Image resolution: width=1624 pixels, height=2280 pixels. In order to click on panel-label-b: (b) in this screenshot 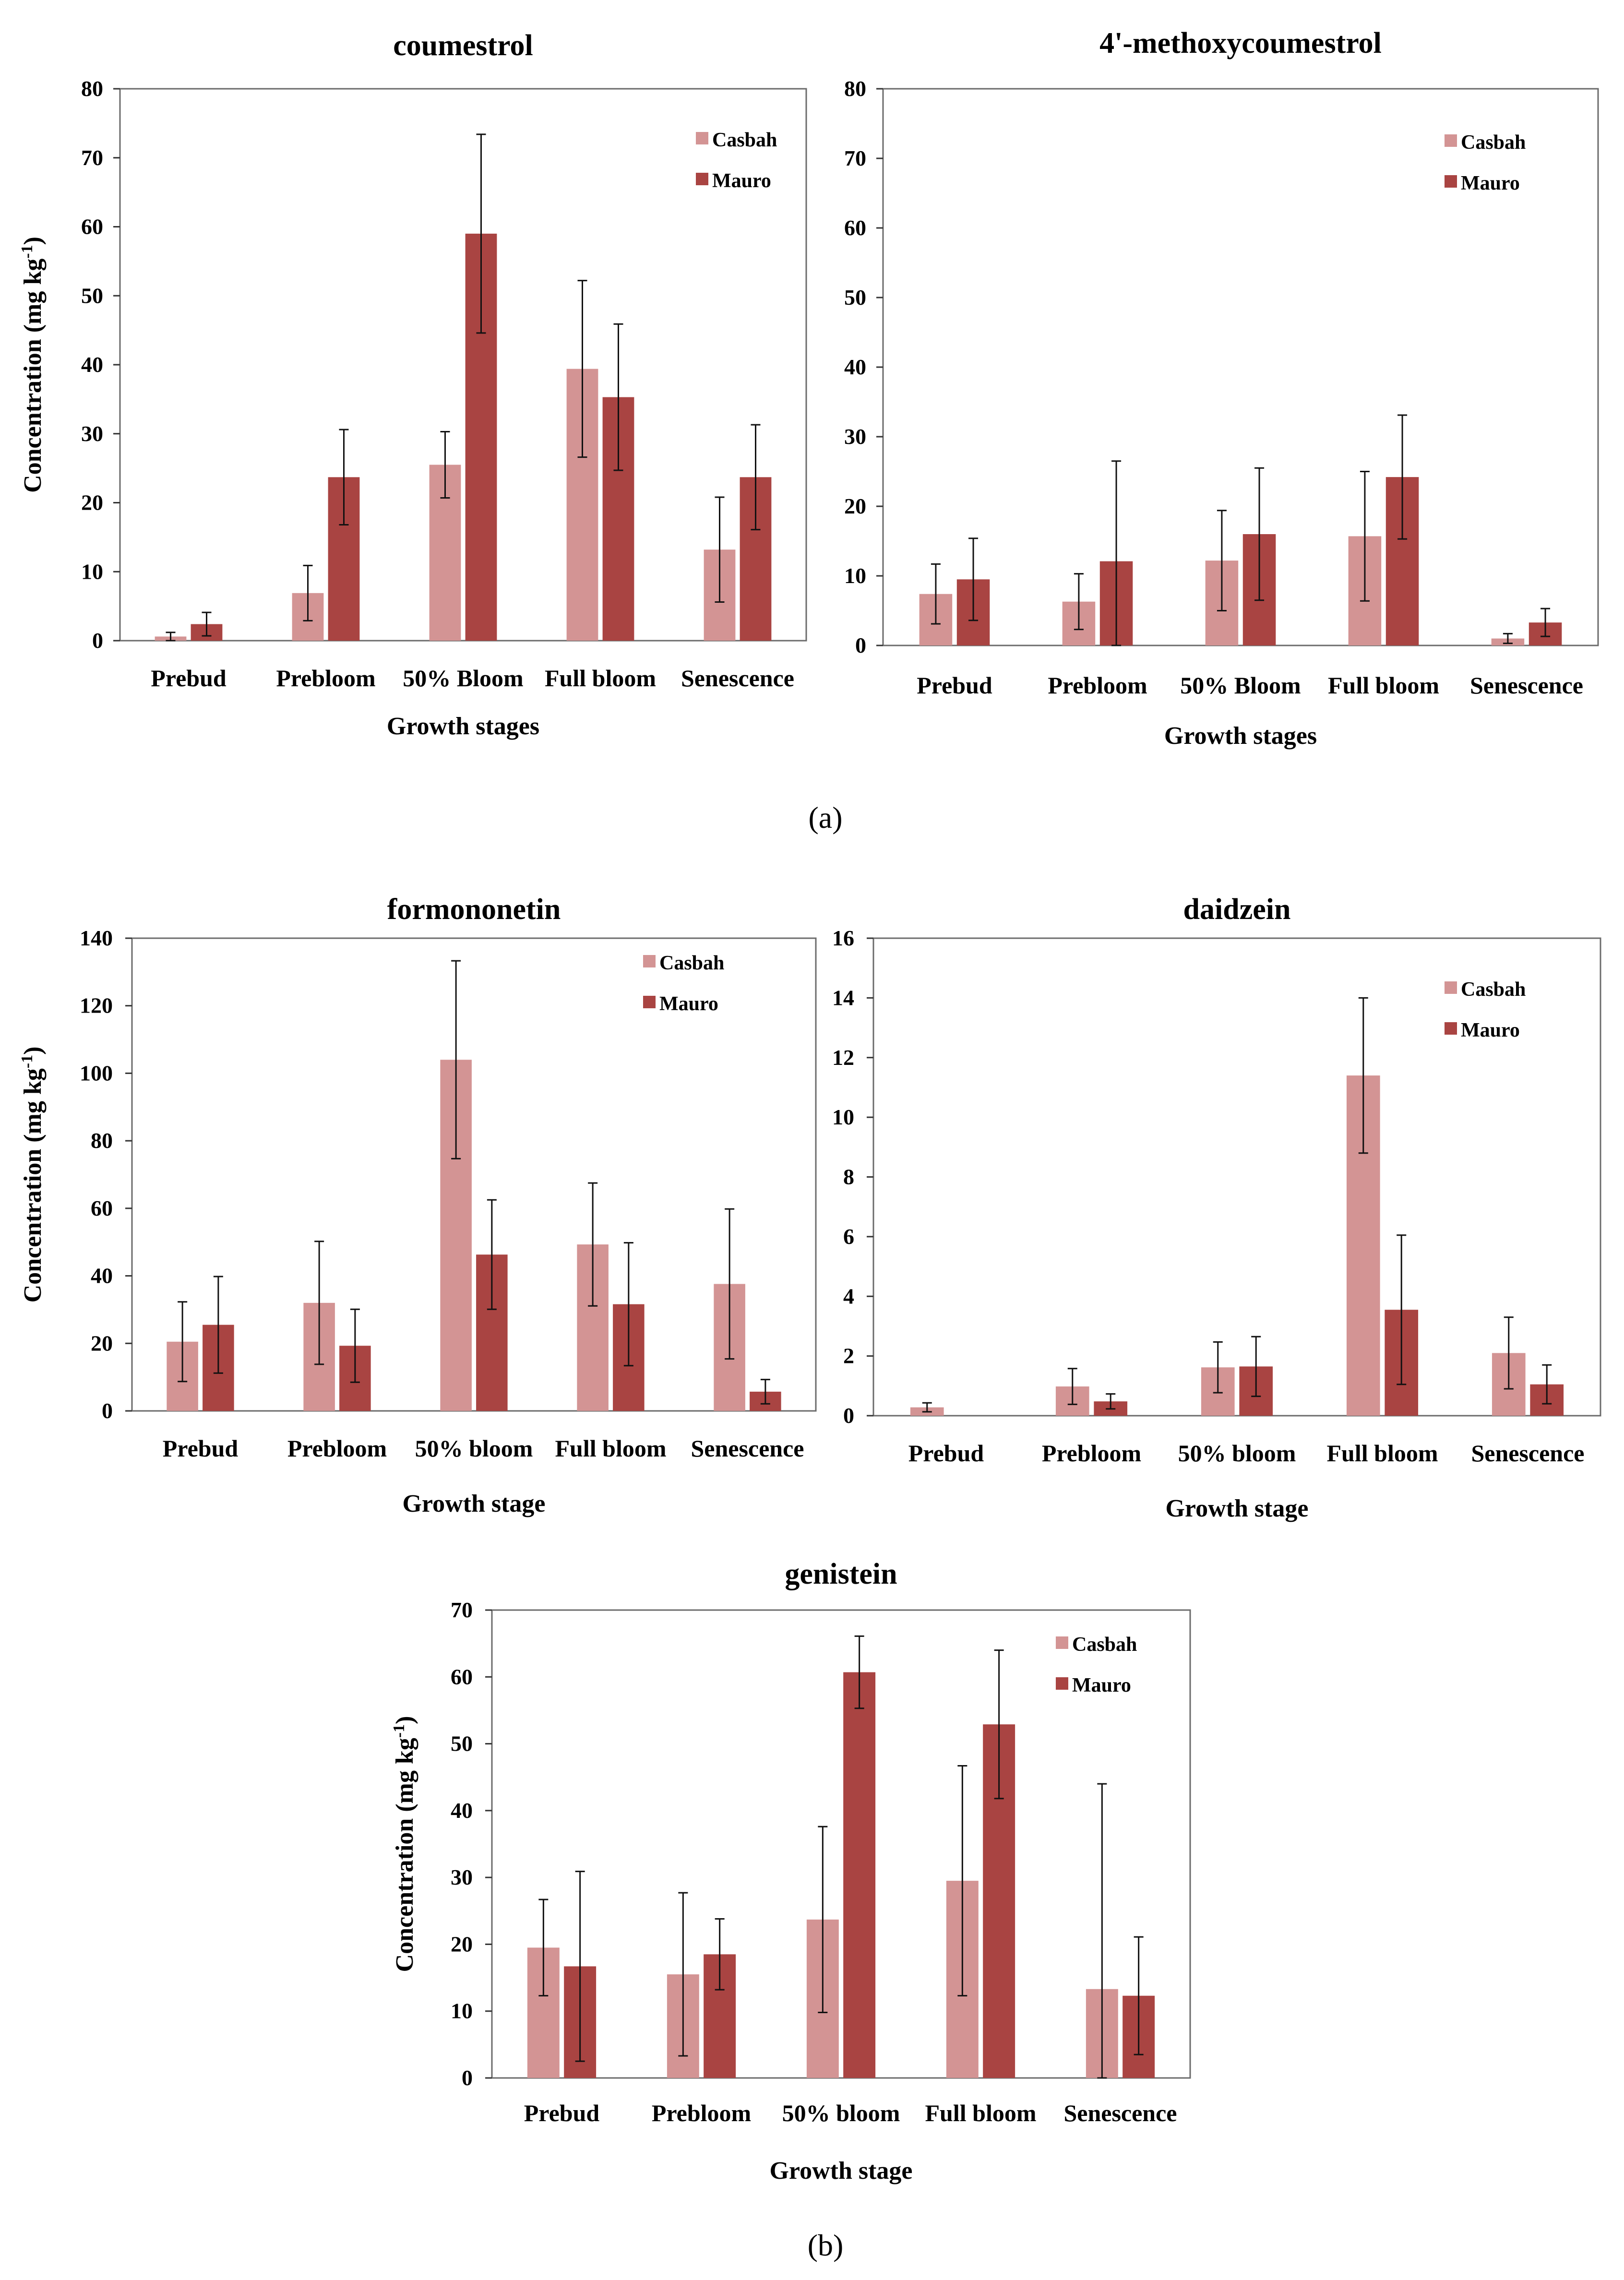, I will do `click(826, 2245)`.